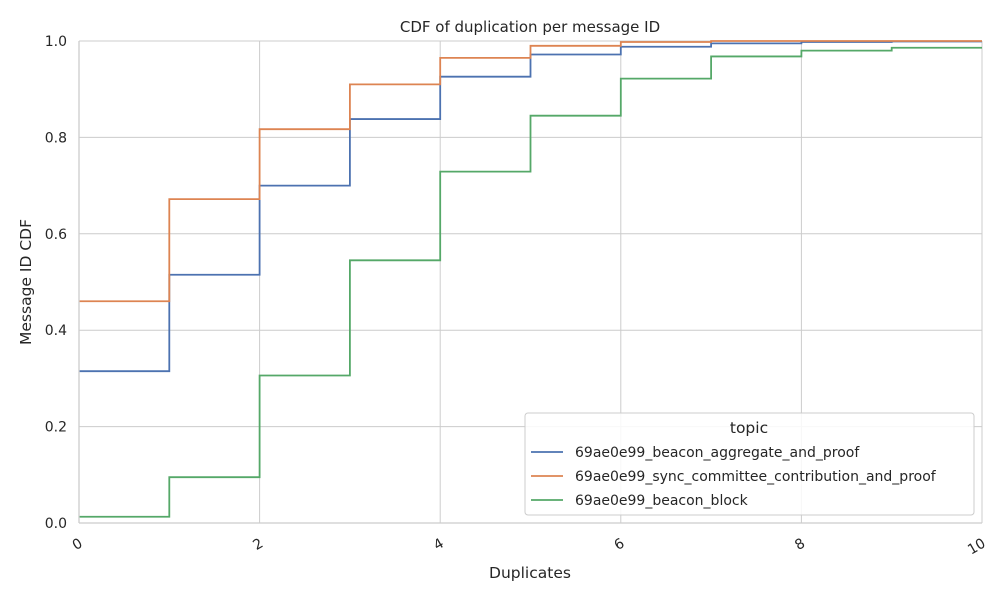 The height and width of the screenshot is (600, 1000). Describe the element at coordinates (620, 544) in the screenshot. I see `x-tick-label: 6` at that location.